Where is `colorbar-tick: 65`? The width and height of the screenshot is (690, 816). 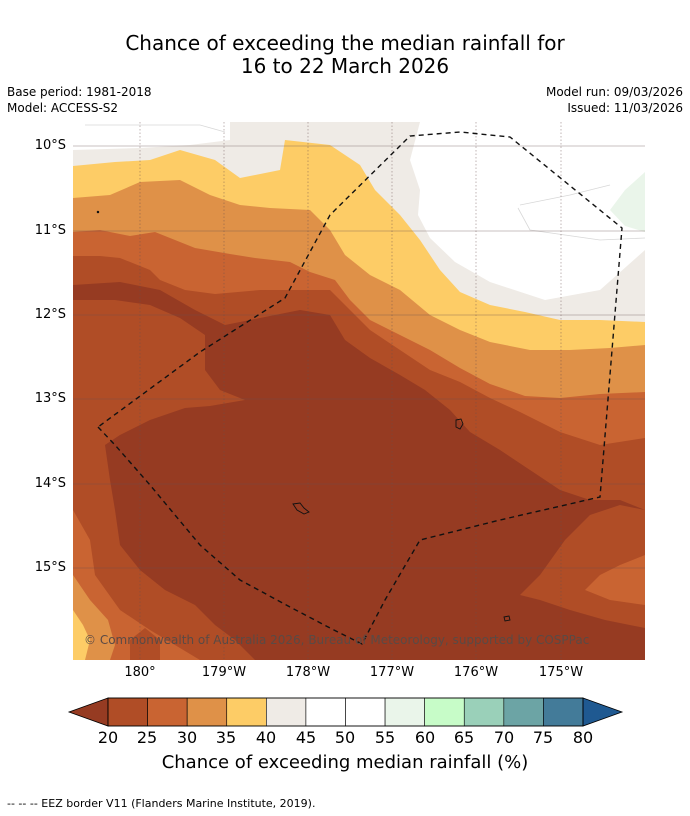 colorbar-tick: 65 is located at coordinates (464, 737).